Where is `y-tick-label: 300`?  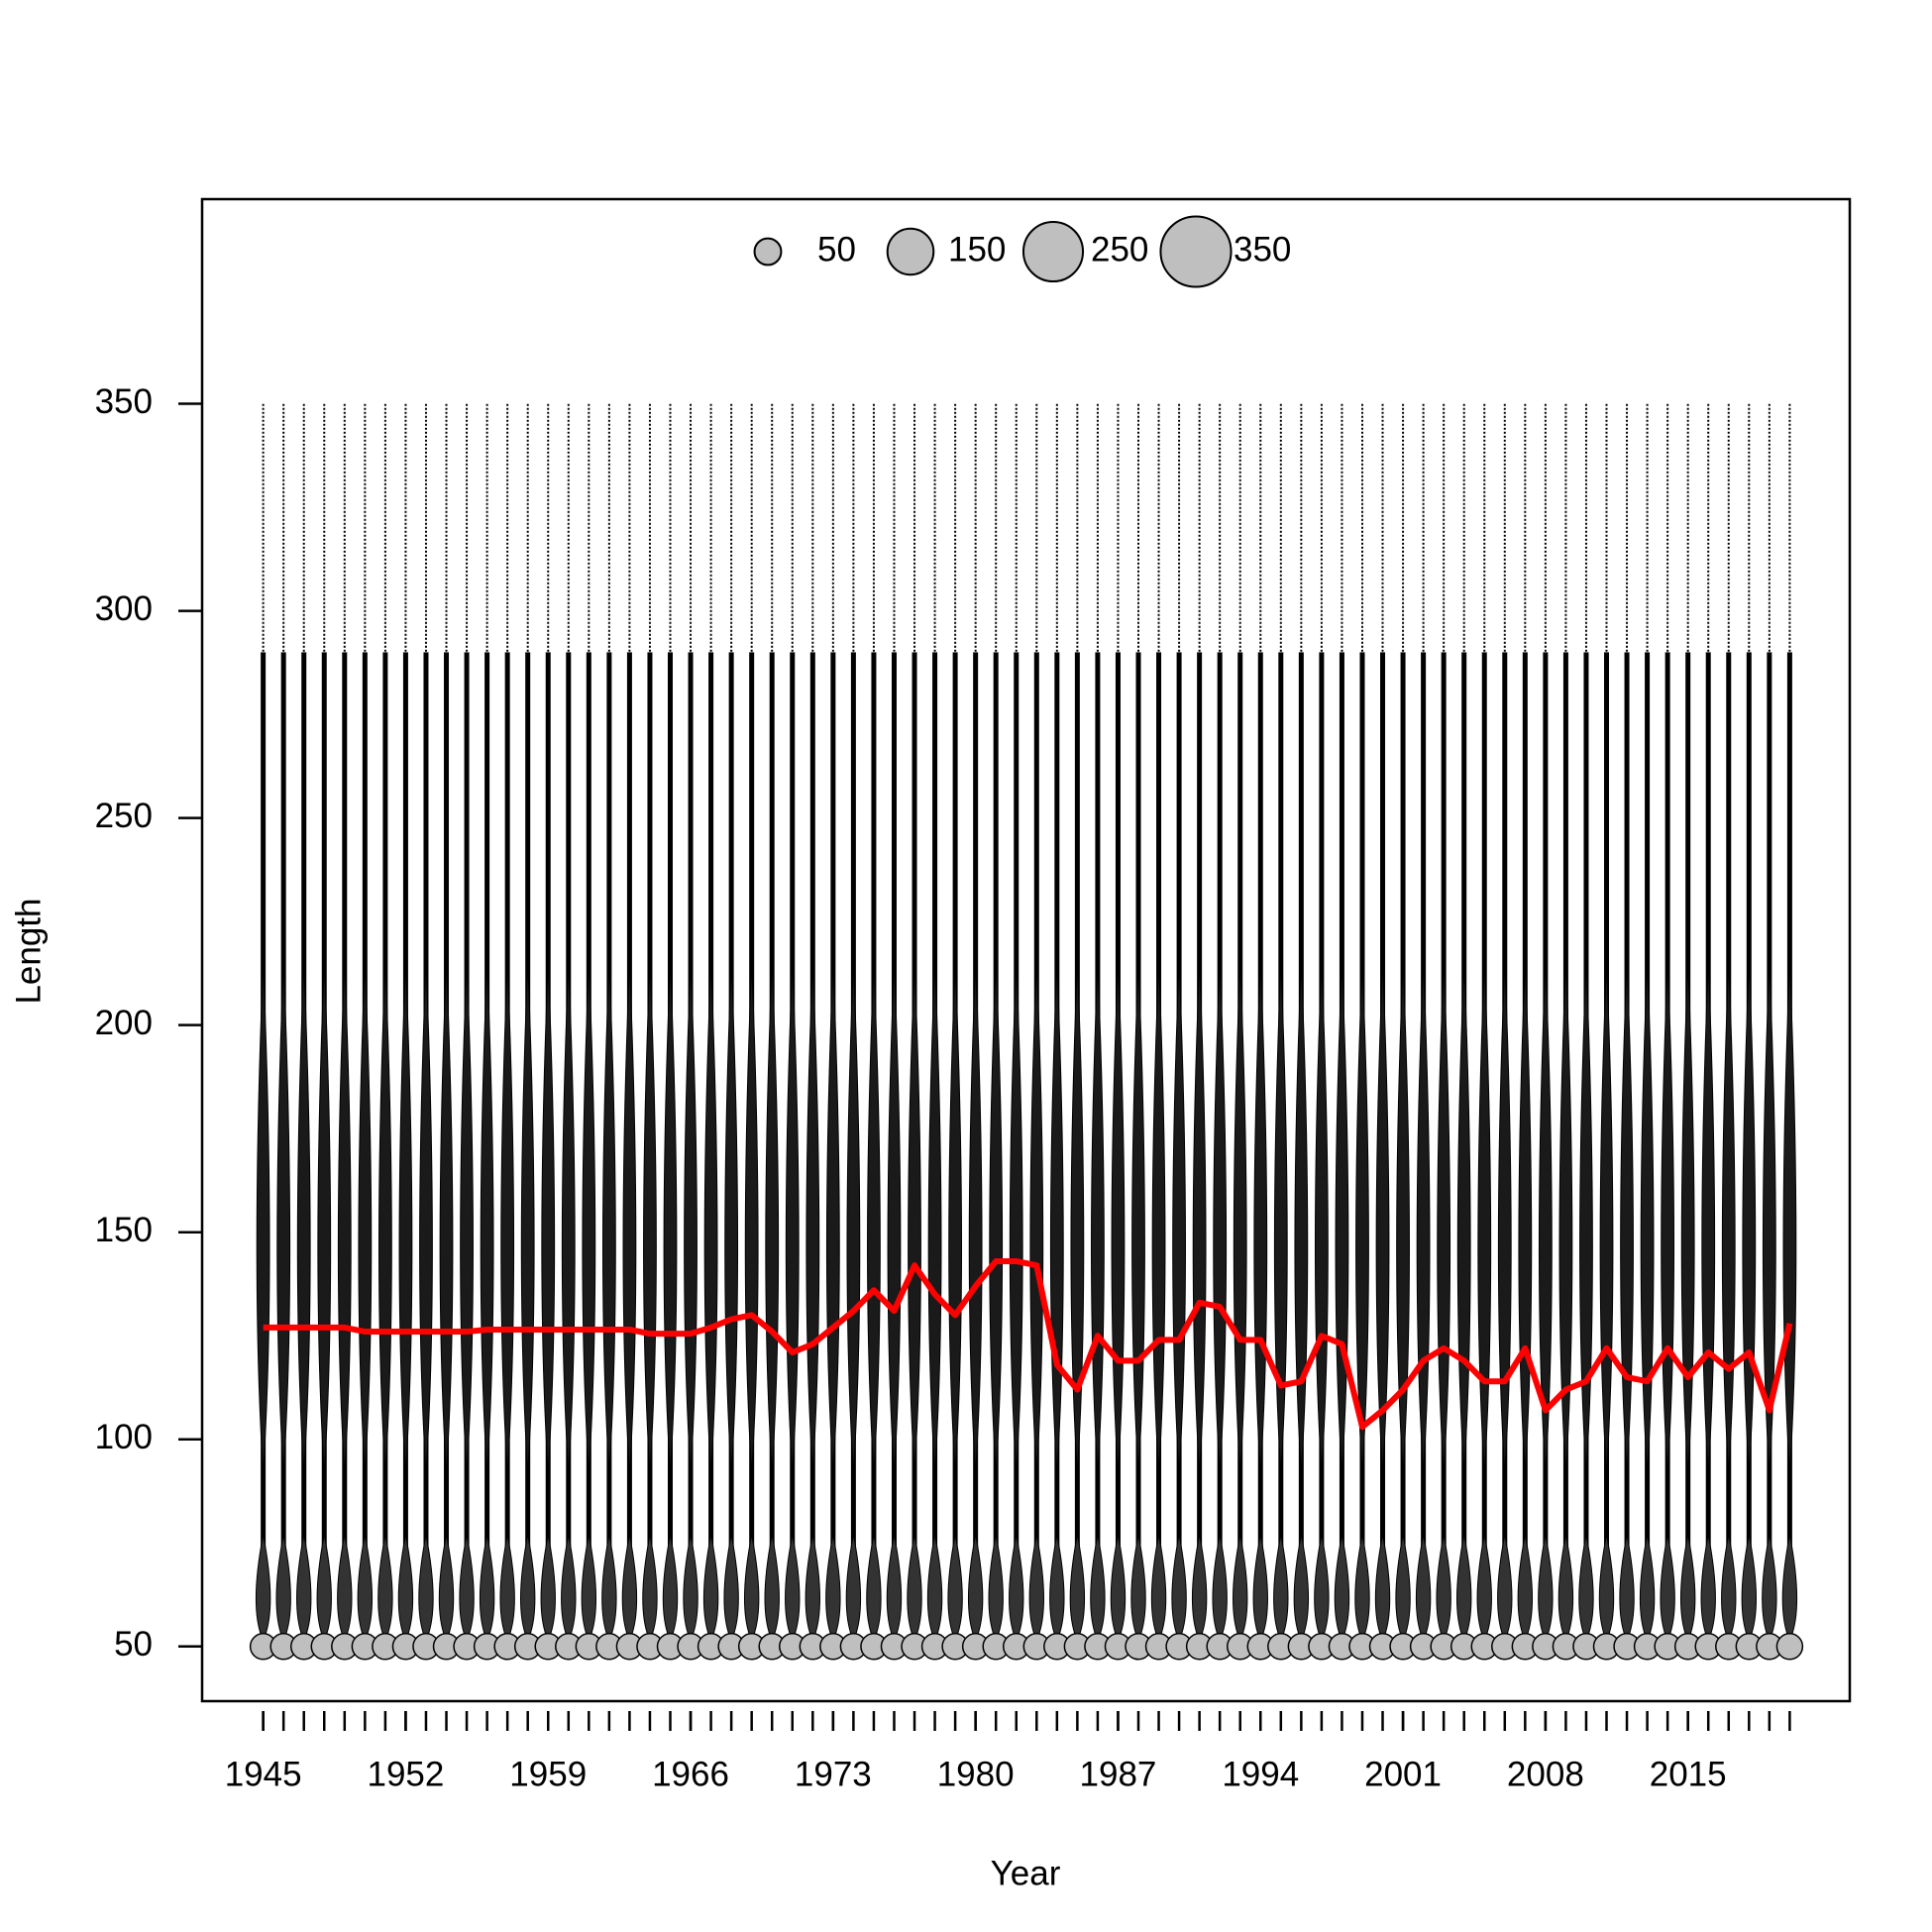 y-tick-label: 300 is located at coordinates (124, 609).